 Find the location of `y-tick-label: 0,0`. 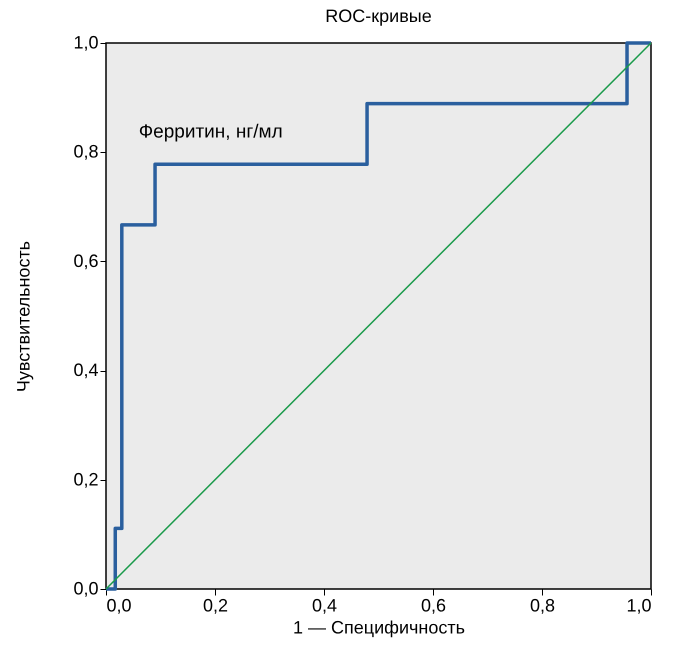

y-tick-label: 0,0 is located at coordinates (85, 588).